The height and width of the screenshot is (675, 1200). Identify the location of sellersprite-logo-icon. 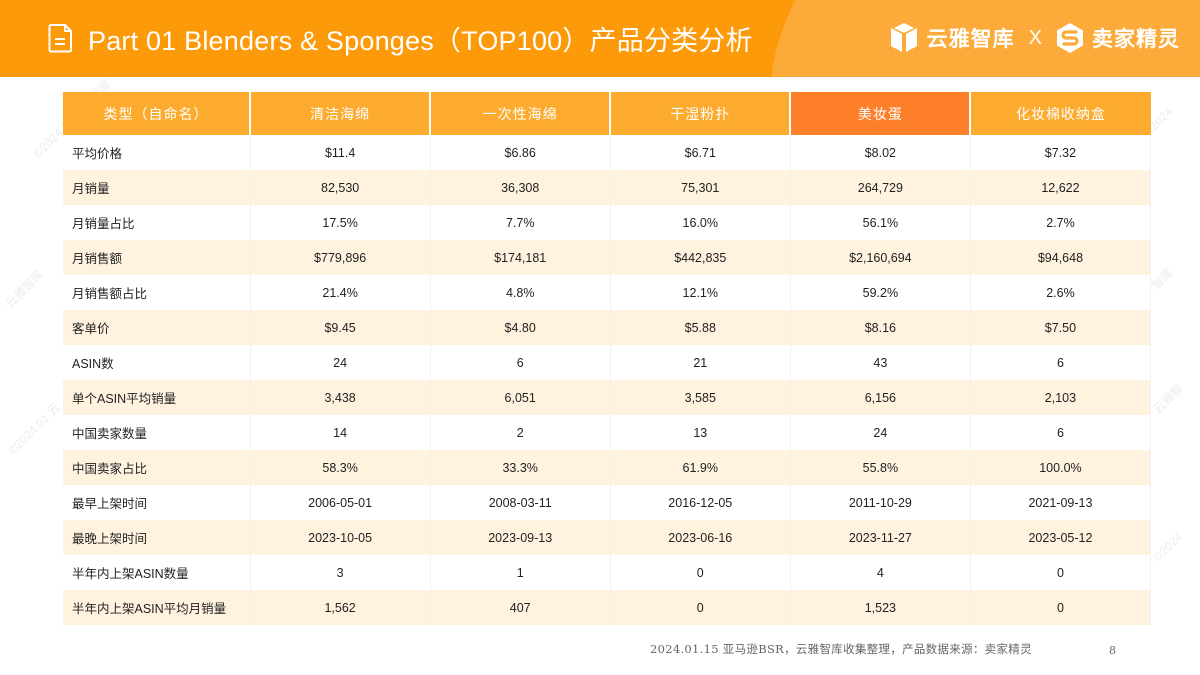
(1070, 38).